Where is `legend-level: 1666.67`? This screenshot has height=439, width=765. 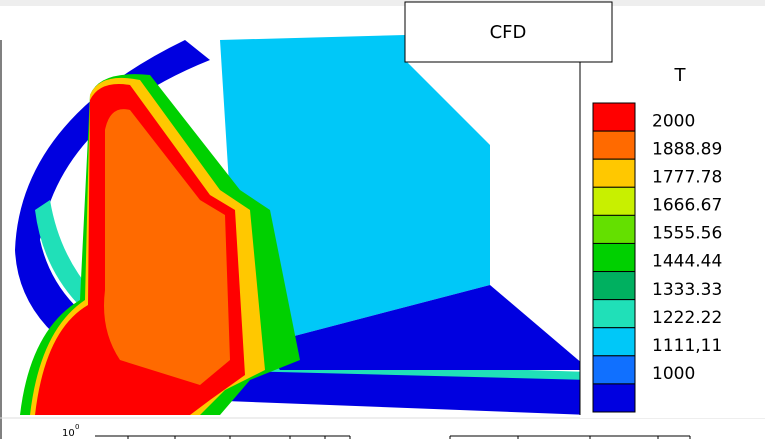 legend-level: 1666.67 is located at coordinates (687, 206).